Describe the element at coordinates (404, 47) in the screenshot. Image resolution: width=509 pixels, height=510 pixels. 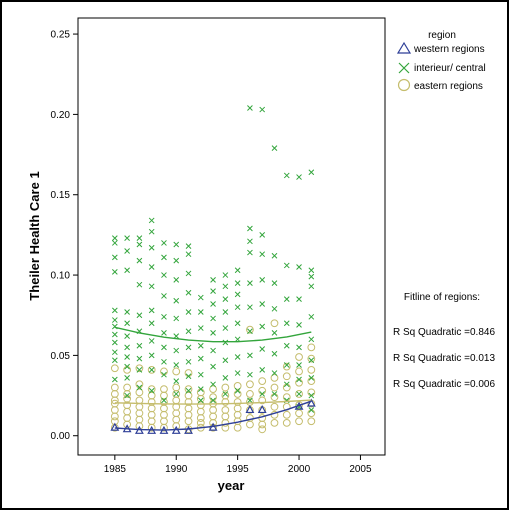
I see `triangle-marker-icon` at that location.